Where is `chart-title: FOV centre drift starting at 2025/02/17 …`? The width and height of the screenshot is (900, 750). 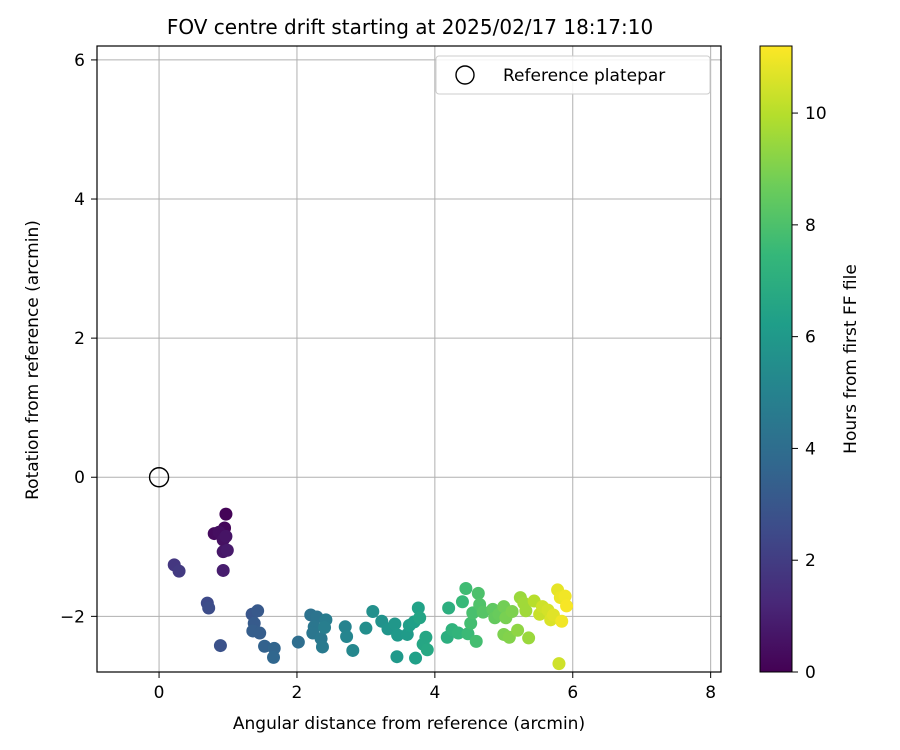 chart-title: FOV centre drift starting at 2025/02/17 … is located at coordinates (410, 27).